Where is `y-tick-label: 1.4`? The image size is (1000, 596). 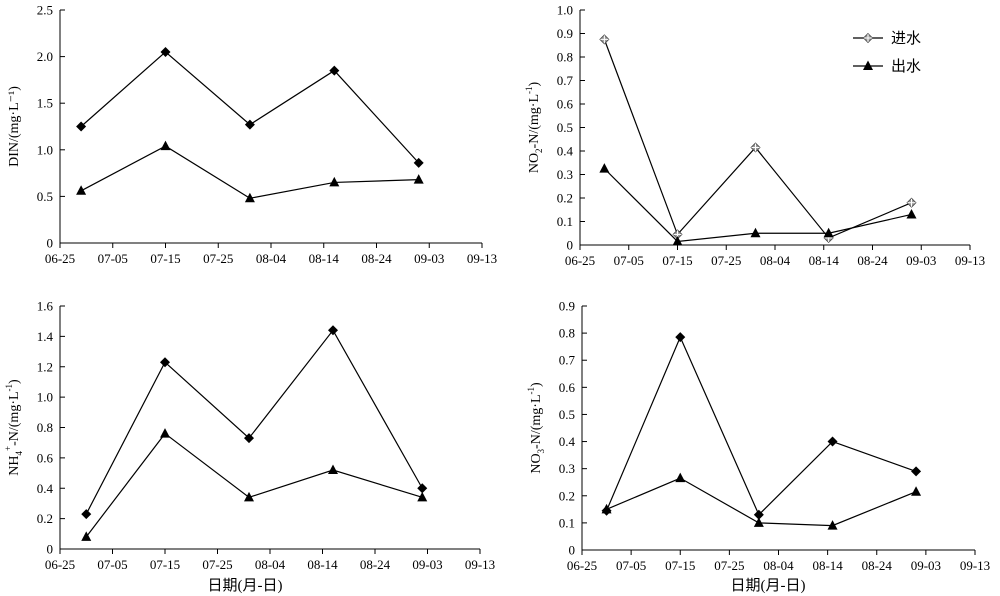 y-tick-label: 1.4 is located at coordinates (45, 336).